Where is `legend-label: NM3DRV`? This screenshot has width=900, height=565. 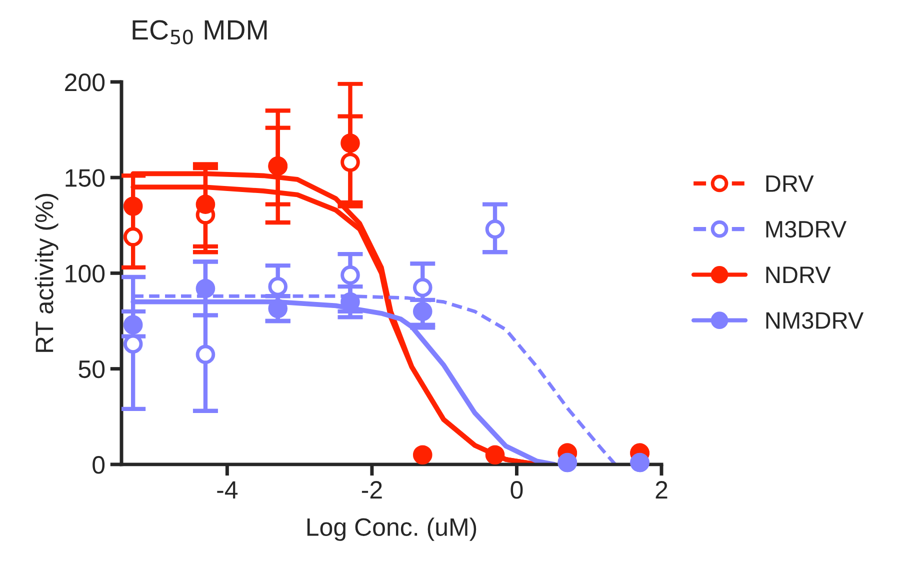
legend-label: NM3DRV is located at coordinates (815, 320).